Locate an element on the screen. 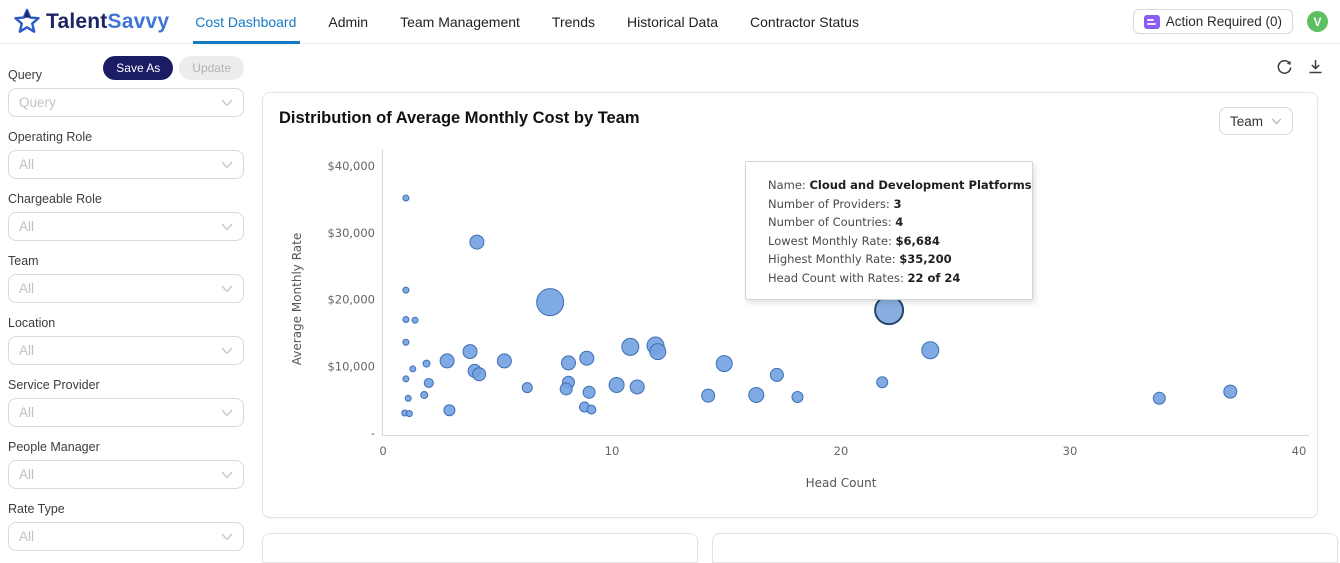 This screenshot has height=563, width=1340. x-tick-label: 30 is located at coordinates (1070, 451).